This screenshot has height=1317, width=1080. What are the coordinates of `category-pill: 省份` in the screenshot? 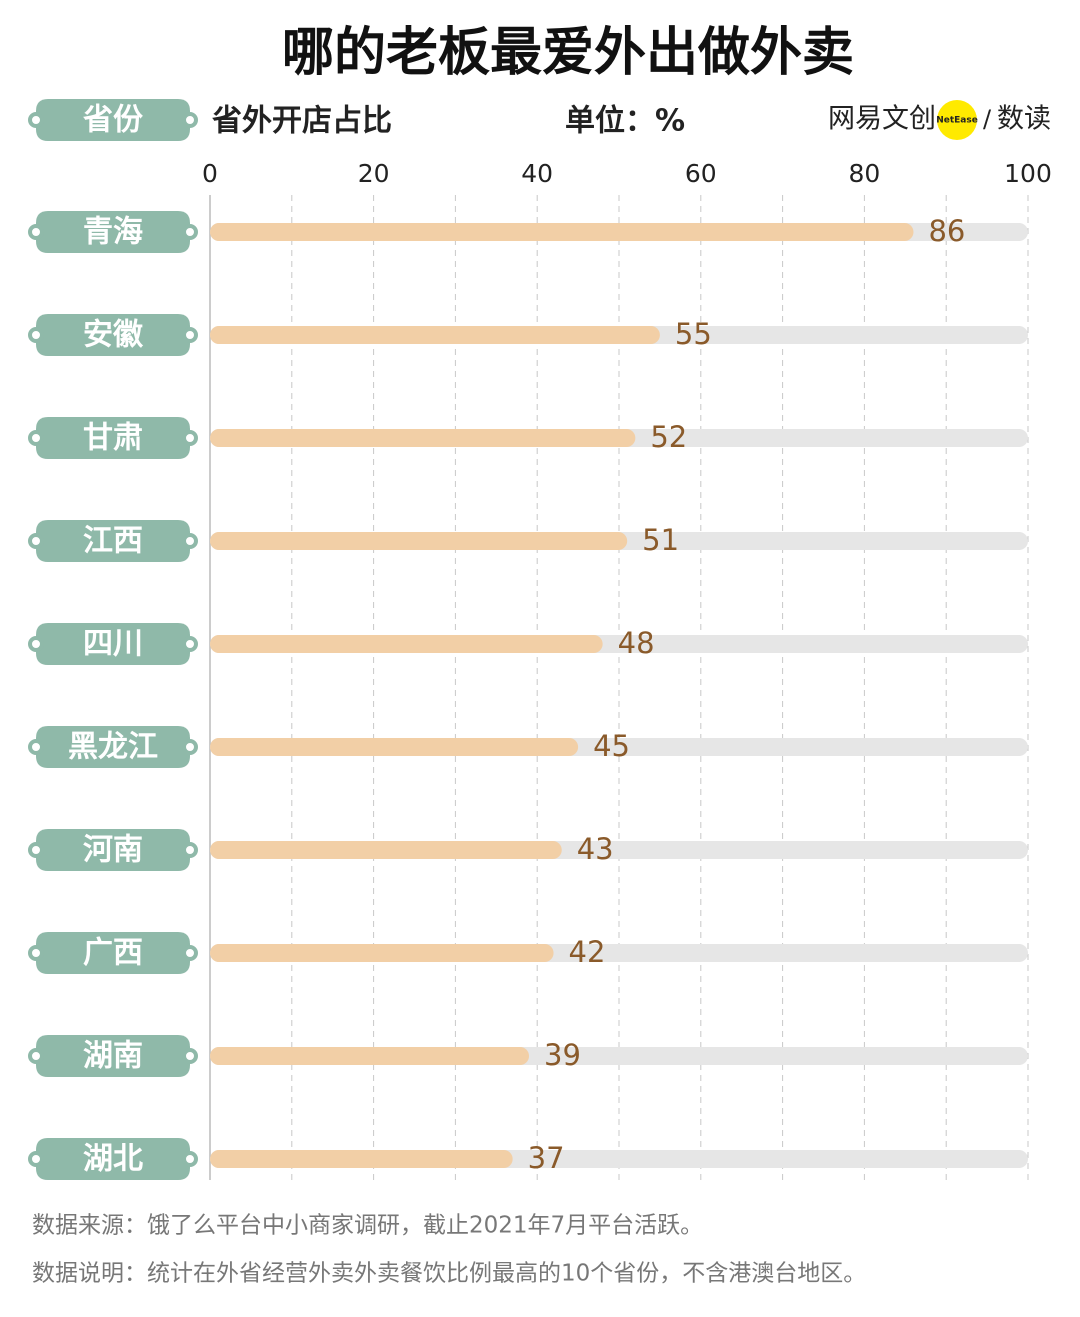 It's located at (113, 120).